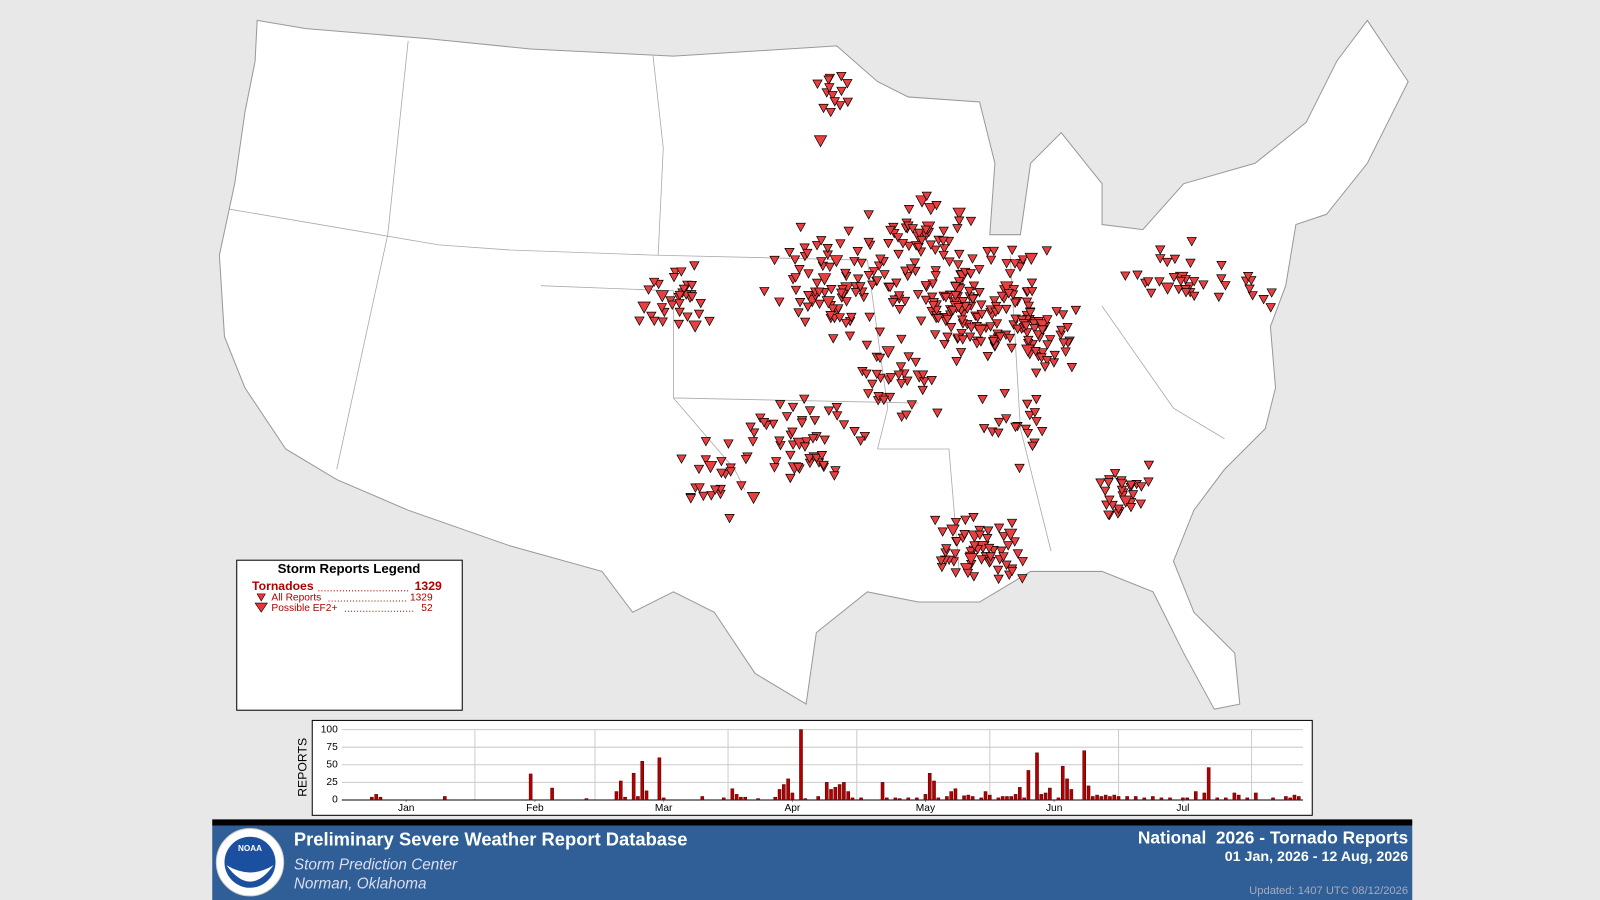  Describe the element at coordinates (1328, 891) in the screenshot. I see `footer-updated: Updated: 1407 UTC 08/12/2026` at that location.